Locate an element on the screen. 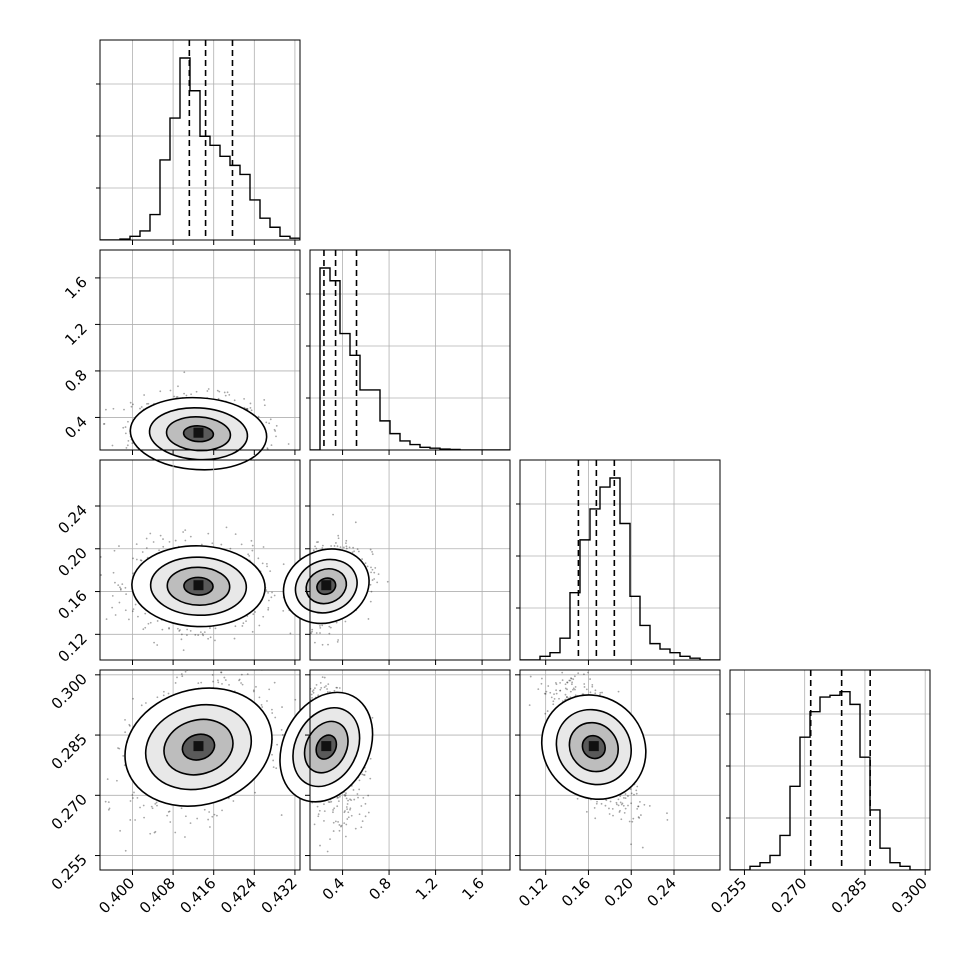  density-peak is located at coordinates (326, 585).